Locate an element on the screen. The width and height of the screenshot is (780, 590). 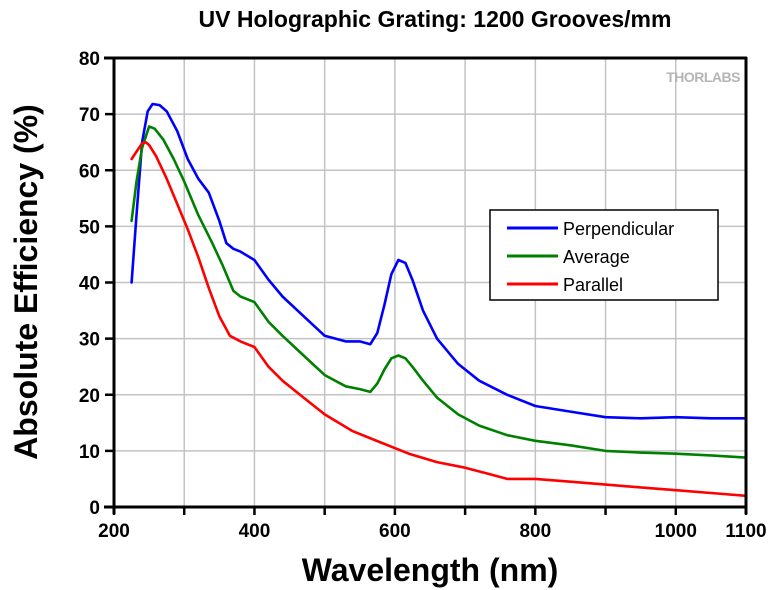
y-tick-label: 0 is located at coordinates (94, 508).